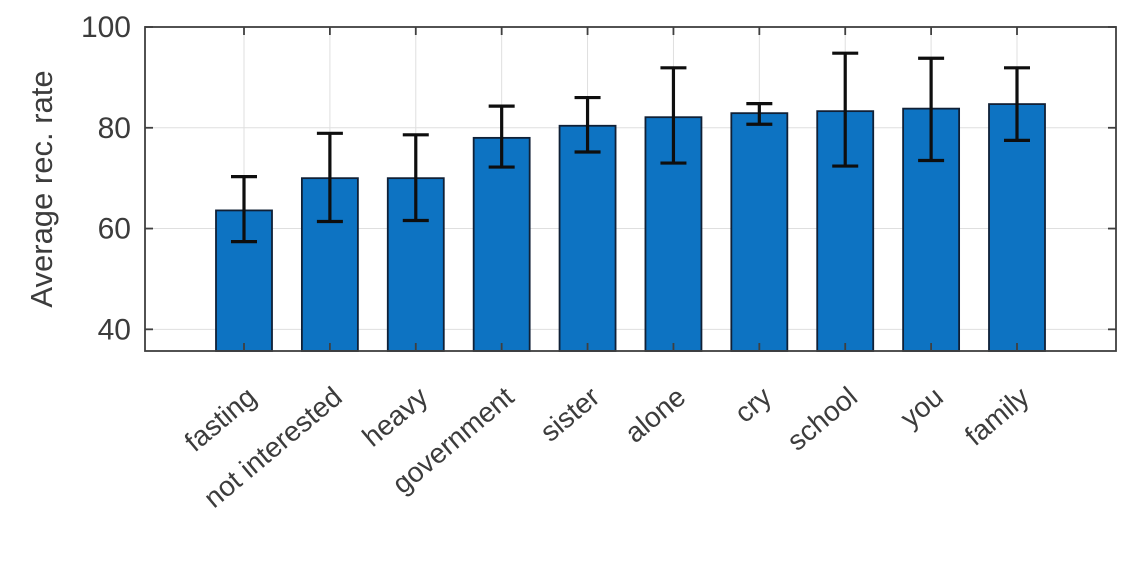  What do you see at coordinates (587, 124) in the screenshot?
I see `error-bar-sister` at bounding box center [587, 124].